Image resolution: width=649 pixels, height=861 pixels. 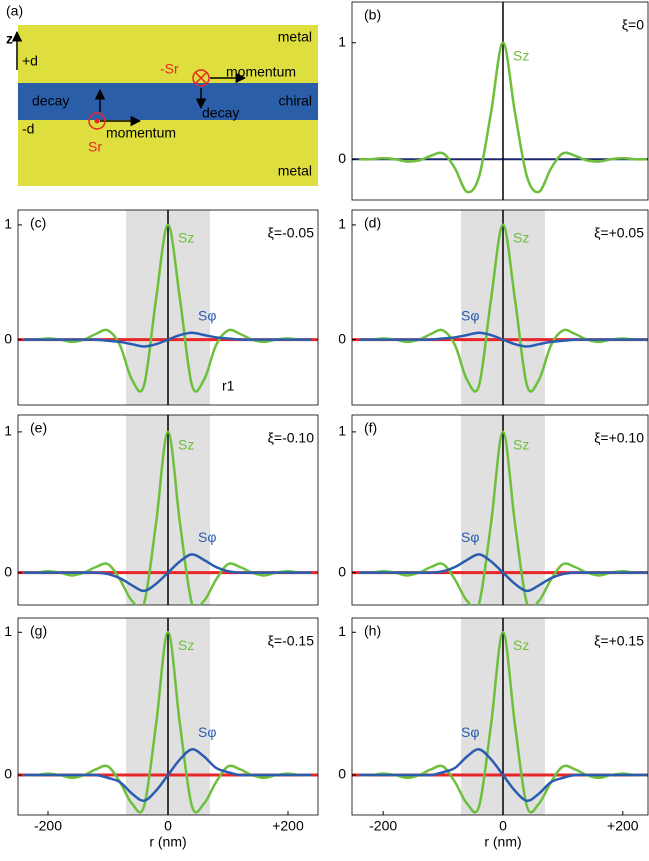 What do you see at coordinates (633, 25) in the screenshot?
I see `xi-label: ξ=0` at bounding box center [633, 25].